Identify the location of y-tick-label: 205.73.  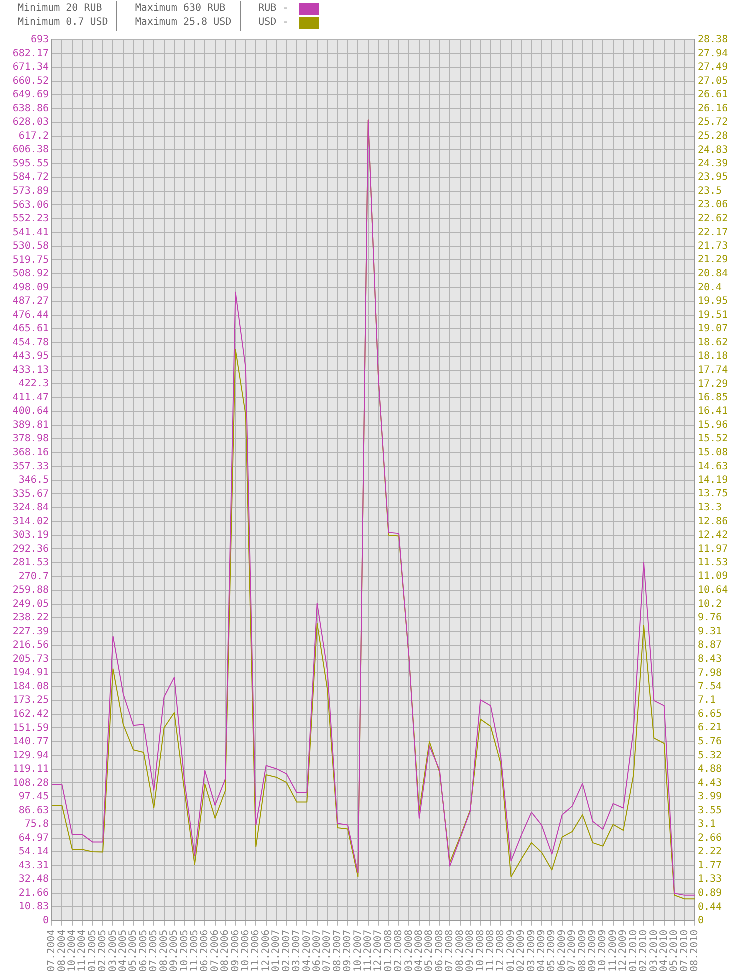
(30, 659).